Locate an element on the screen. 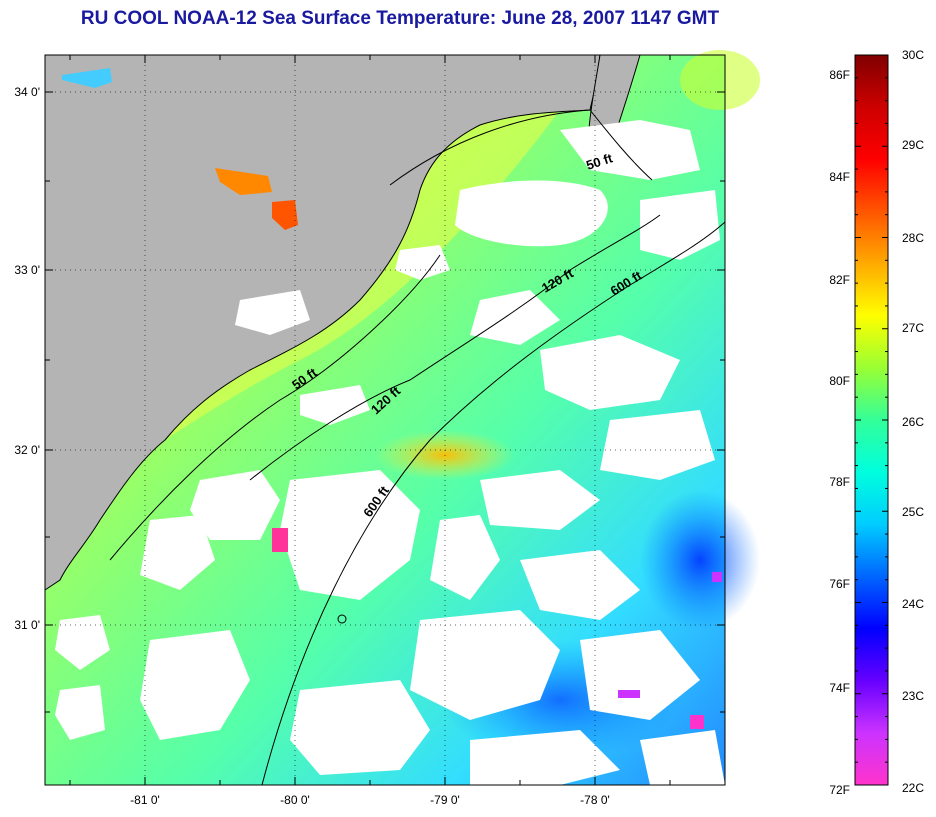 Image resolution: width=936 pixels, height=817 pixels. colorbar-ticks is located at coordinates (871, 420).